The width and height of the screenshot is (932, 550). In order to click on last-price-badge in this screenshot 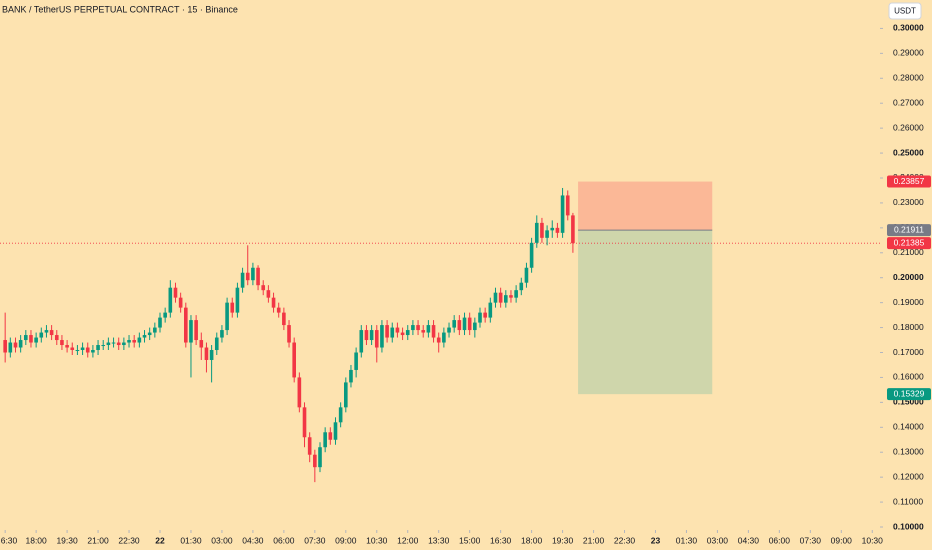, I will do `click(909, 243)`.